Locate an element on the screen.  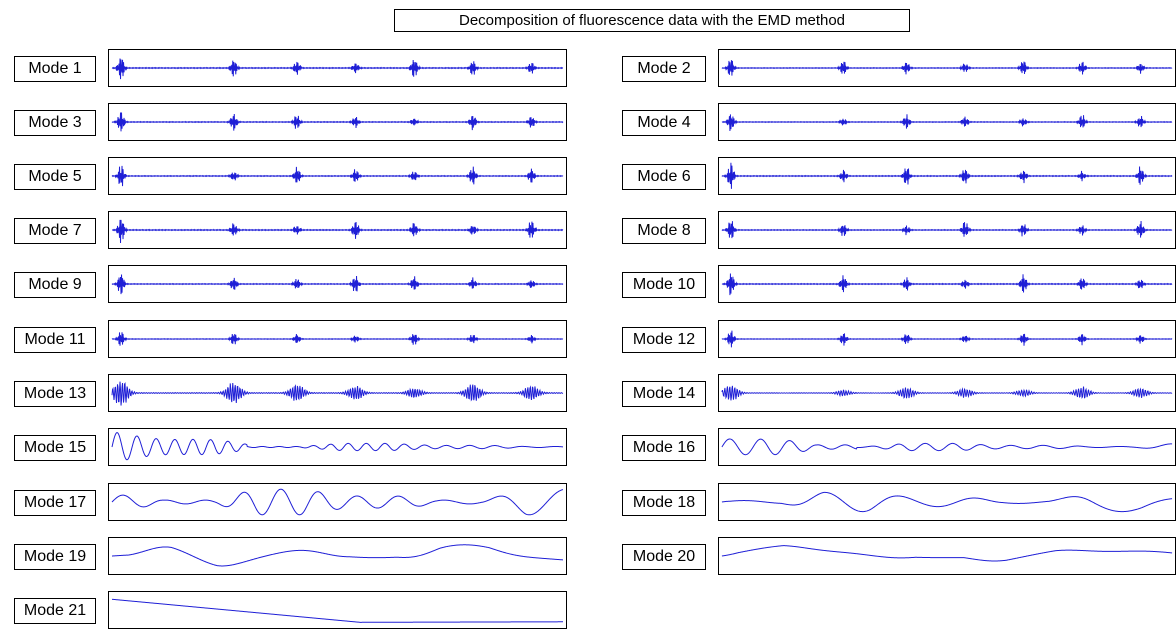
mode-label: Mode 18 is located at coordinates (664, 503).